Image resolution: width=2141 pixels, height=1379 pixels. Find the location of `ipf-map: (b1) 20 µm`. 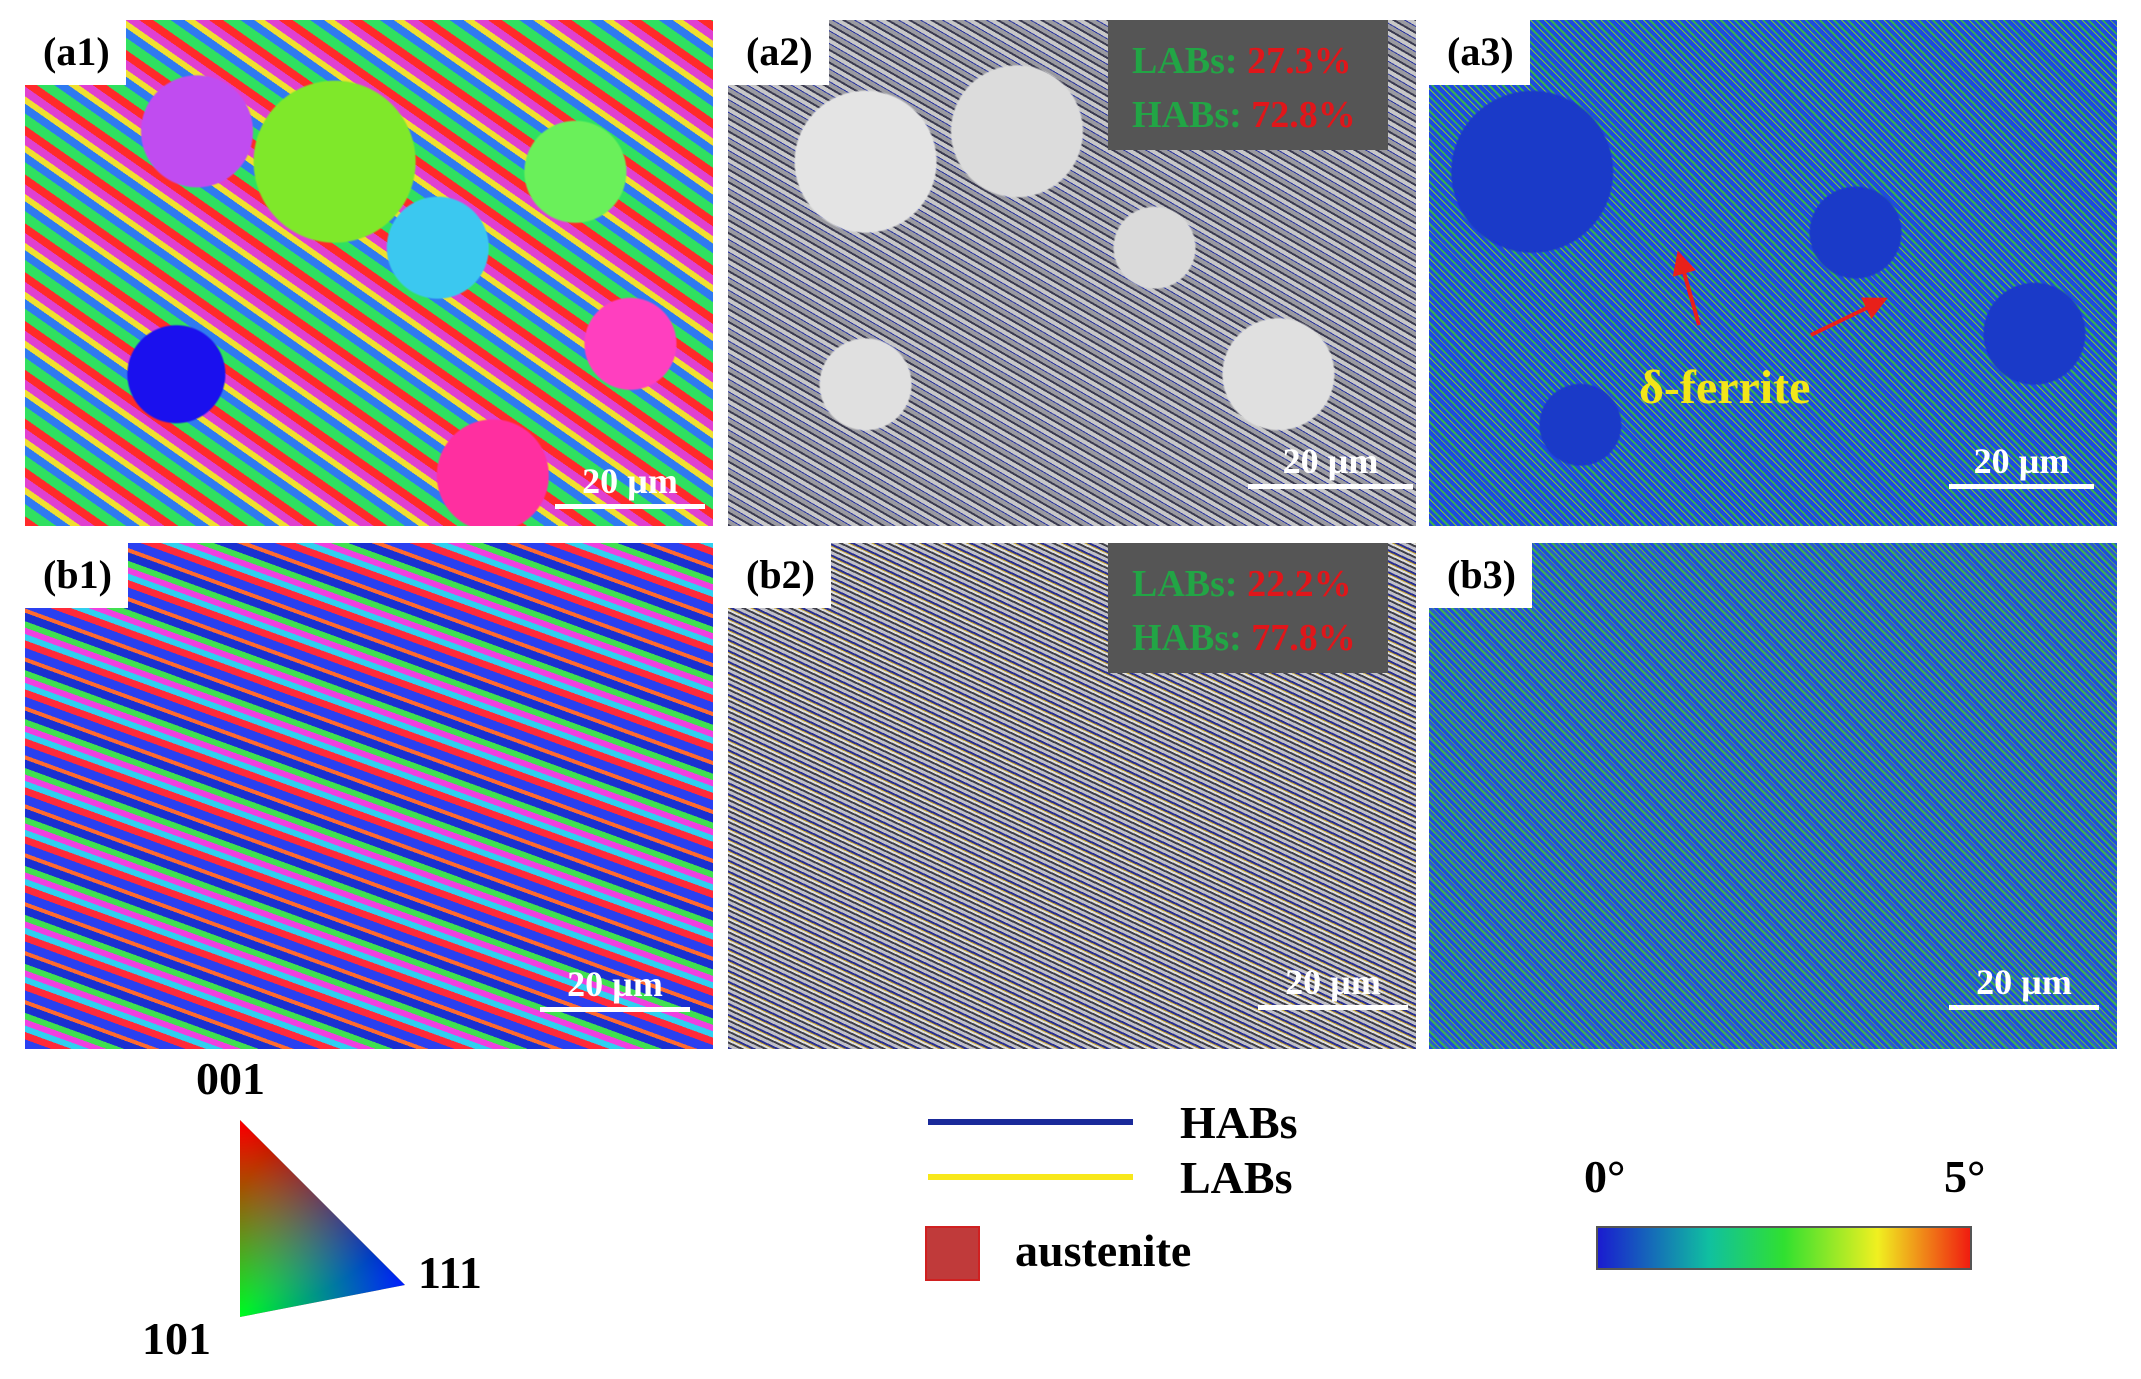

ipf-map: (b1) 20 µm is located at coordinates (369, 796).